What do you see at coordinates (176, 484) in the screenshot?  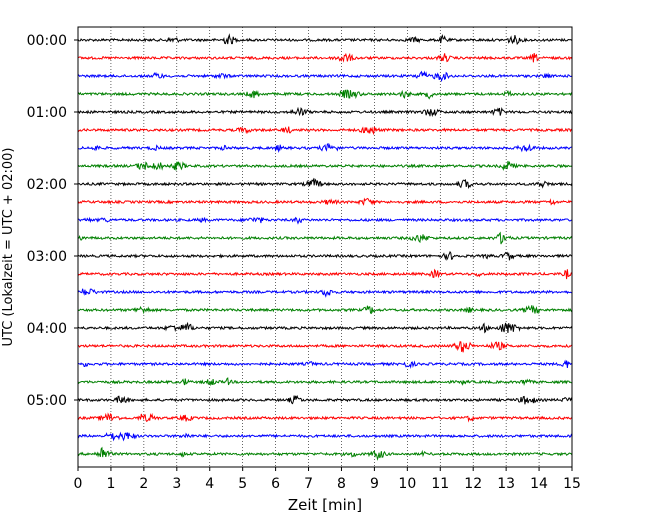 I see `x-tick-label: 3` at bounding box center [176, 484].